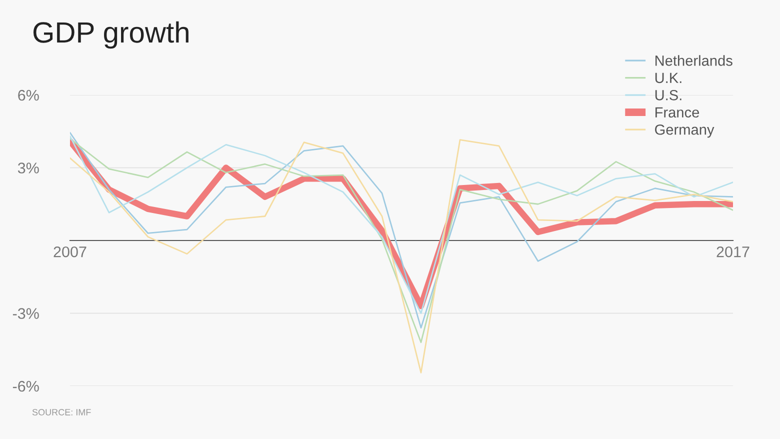  What do you see at coordinates (61, 412) in the screenshot?
I see `source-note: SOURCE: IMF` at bounding box center [61, 412].